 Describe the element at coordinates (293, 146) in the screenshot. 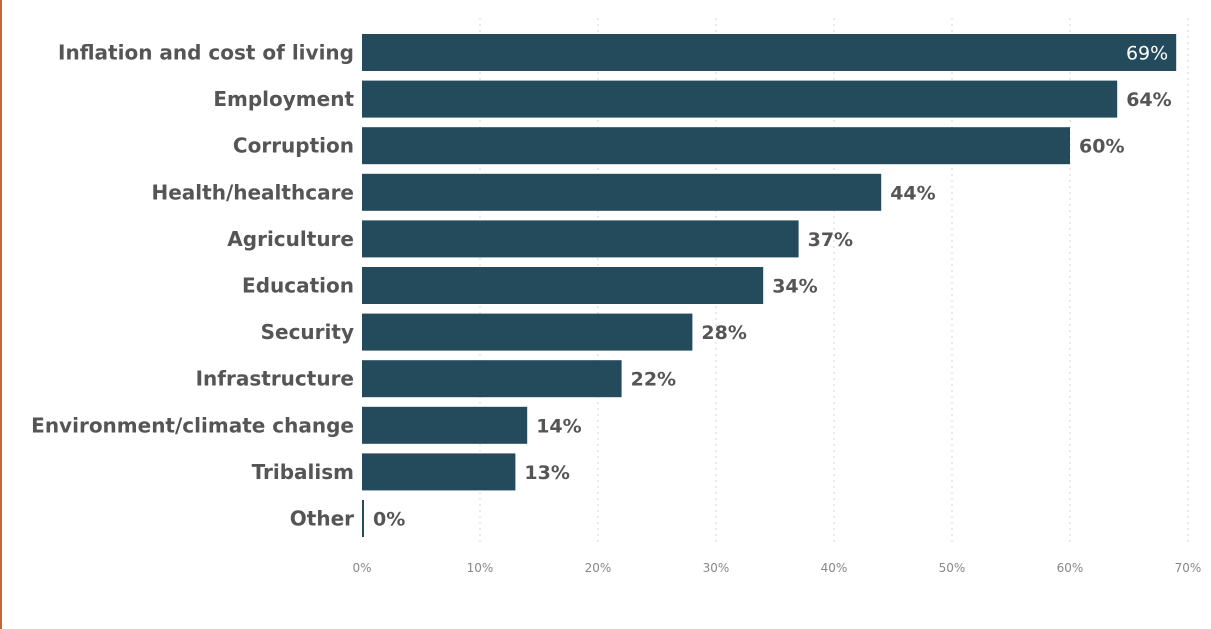

I see `category-label: Corruption` at that location.